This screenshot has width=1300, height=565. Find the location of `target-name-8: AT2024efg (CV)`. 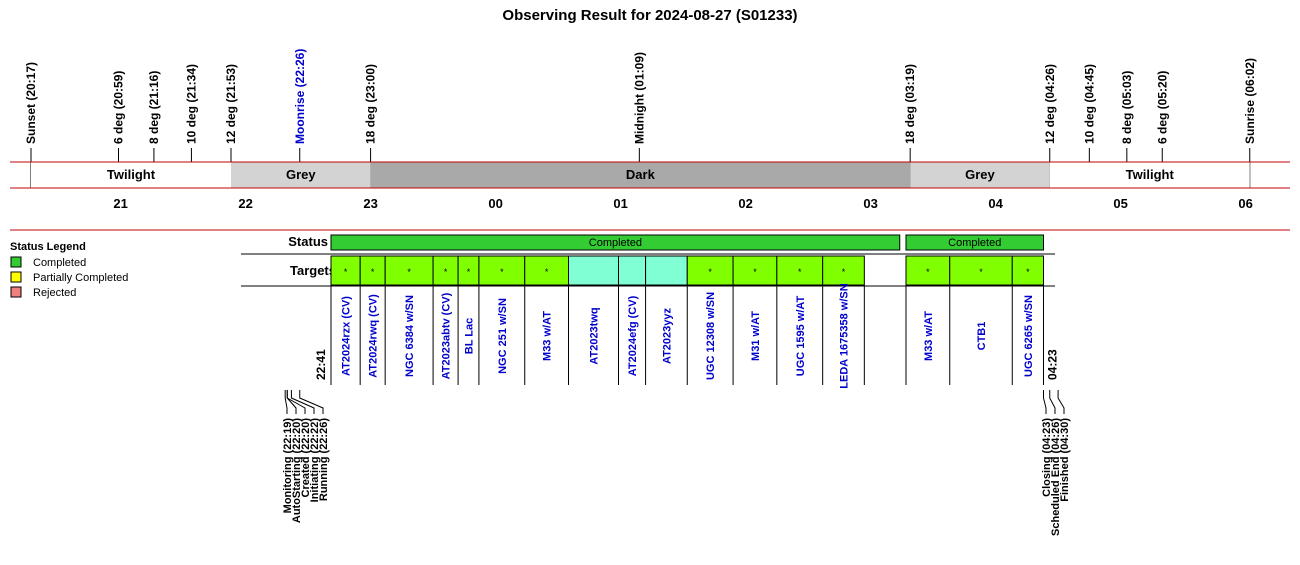

target-name-8: AT2024efg (CV) is located at coordinates (633, 335).